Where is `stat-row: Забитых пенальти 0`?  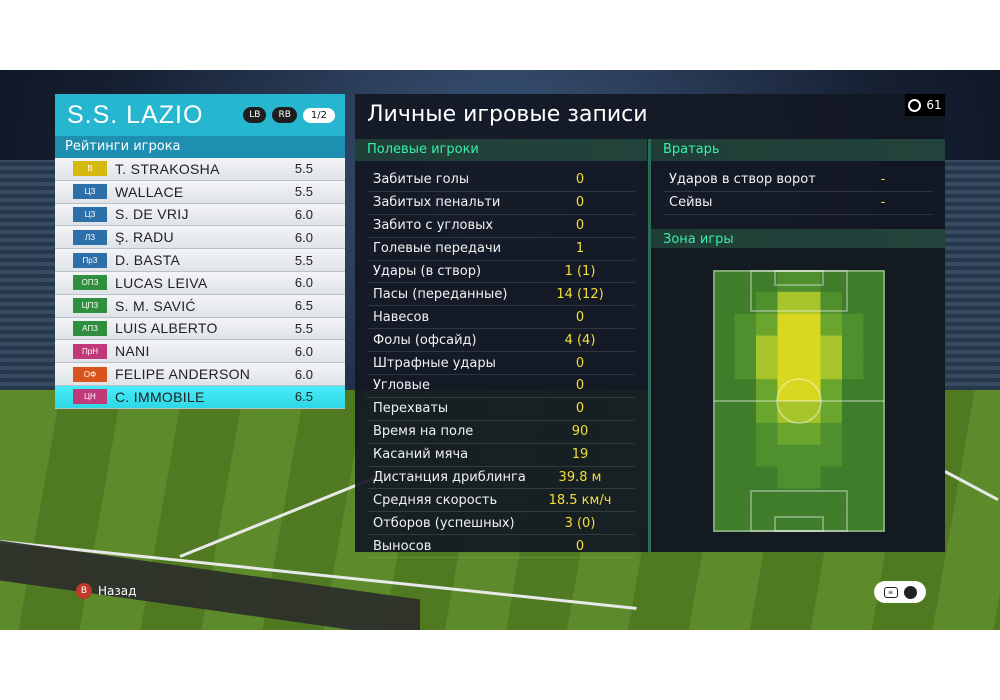
stat-row: Забитых пенальти 0 is located at coordinates (501, 203).